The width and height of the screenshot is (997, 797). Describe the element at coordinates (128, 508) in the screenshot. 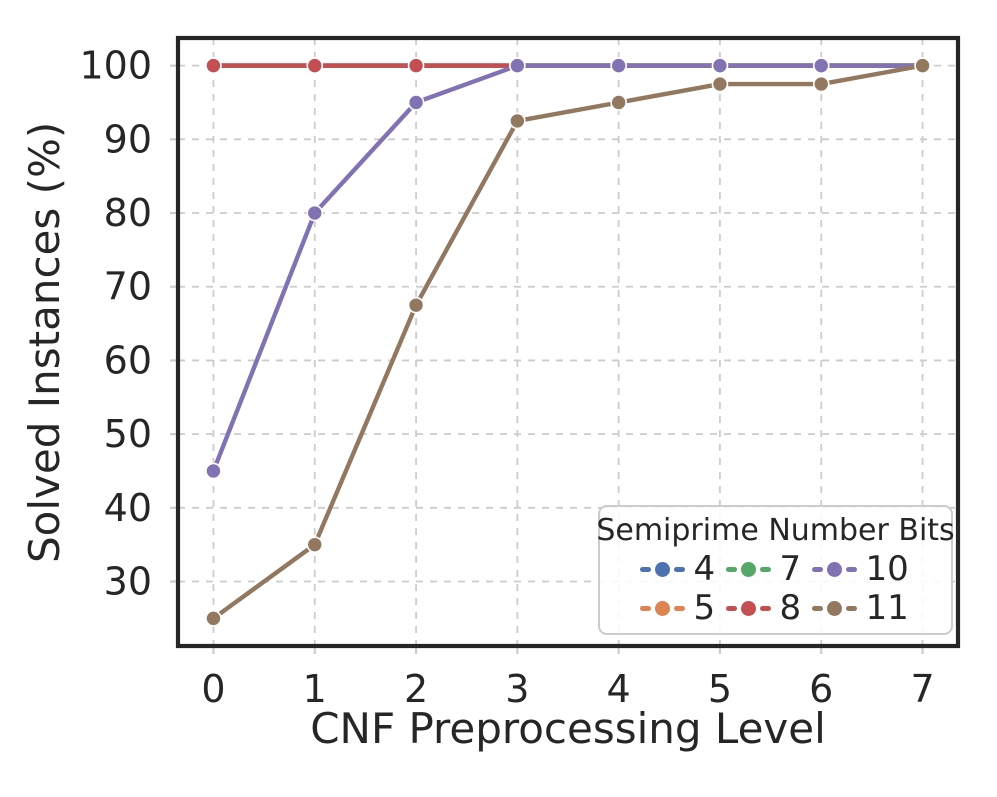

I see `y-tick-label: 40` at that location.